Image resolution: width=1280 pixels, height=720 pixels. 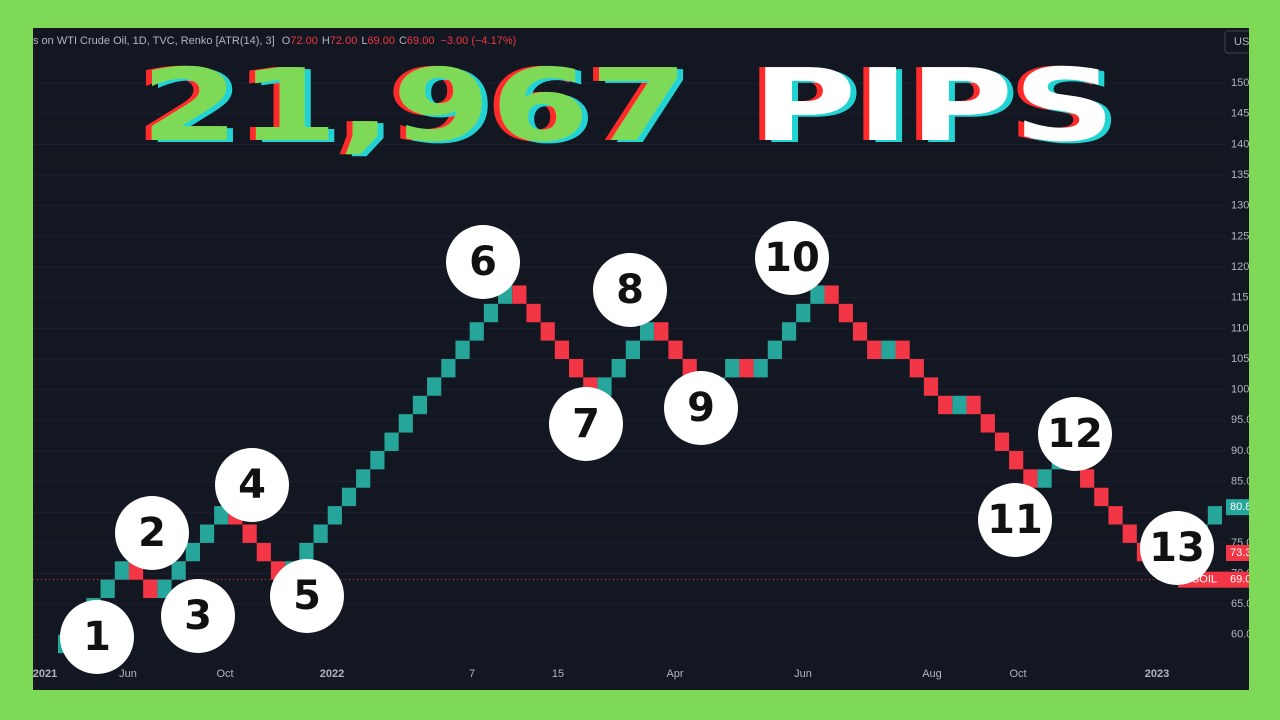 I want to click on ohlc-key: L, so click(x=364, y=41).